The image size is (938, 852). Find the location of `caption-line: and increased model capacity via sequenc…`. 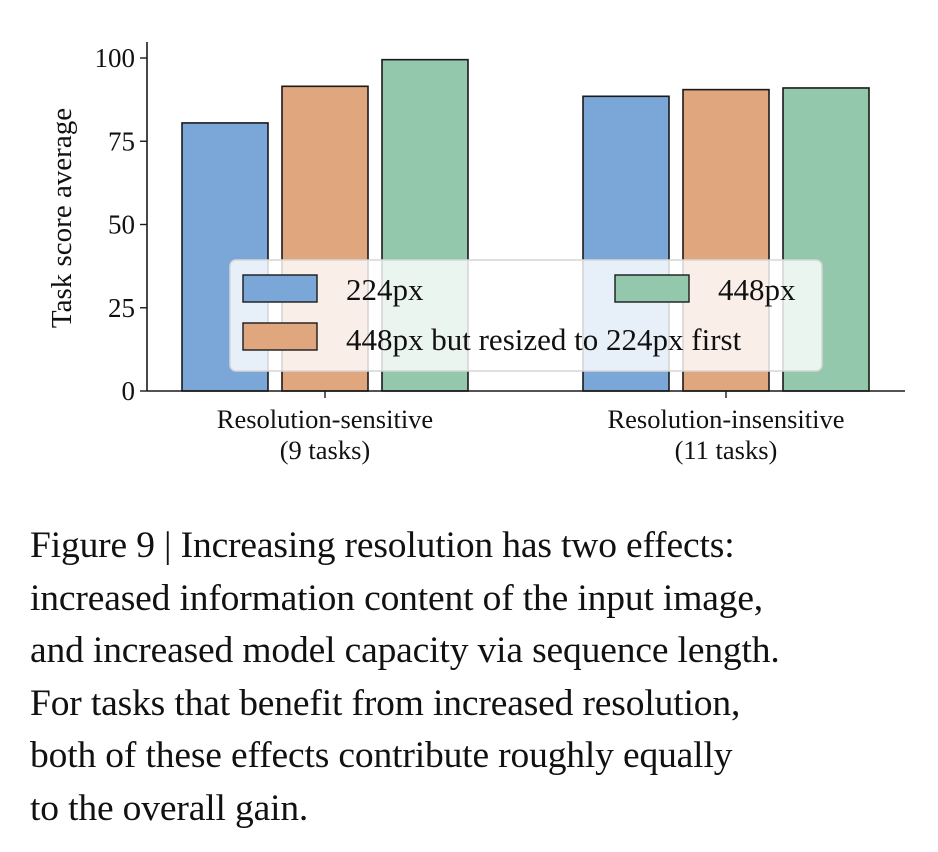

caption-line: and increased model capacity via sequenc… is located at coordinates (405, 650).